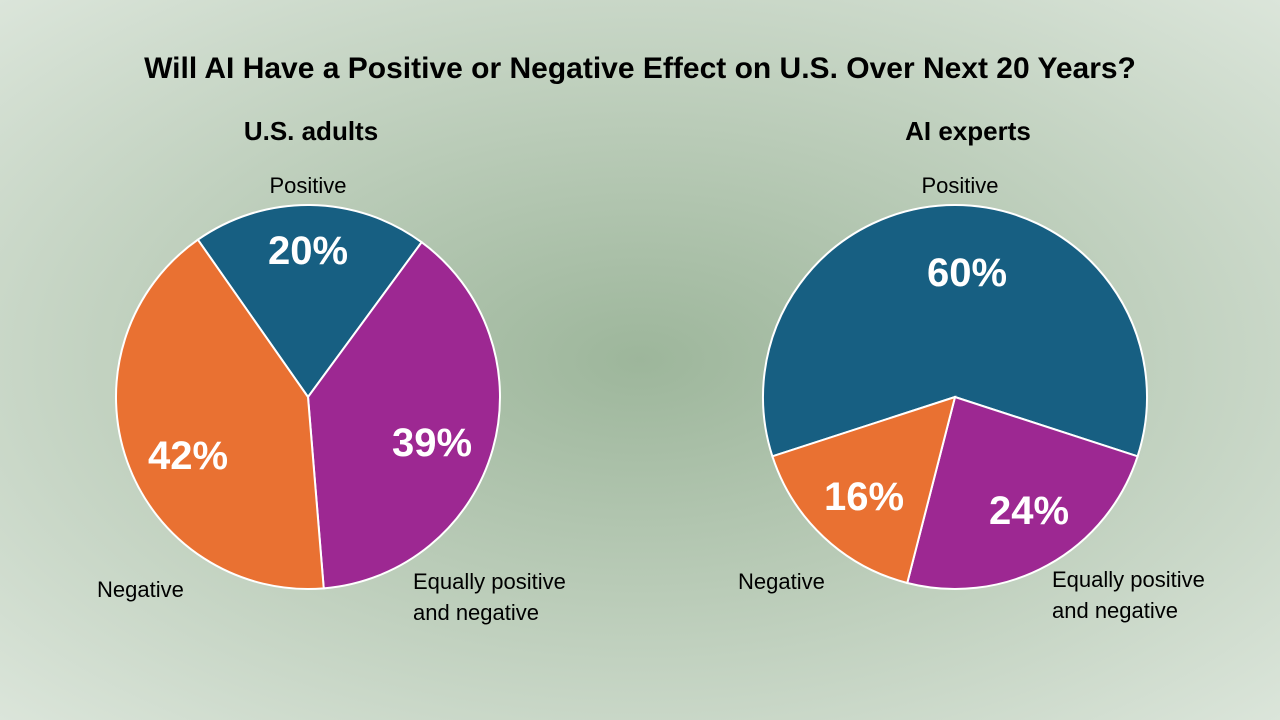 The width and height of the screenshot is (1280, 720). I want to click on pie-slice-ai-experts-negative, so click(864, 490).